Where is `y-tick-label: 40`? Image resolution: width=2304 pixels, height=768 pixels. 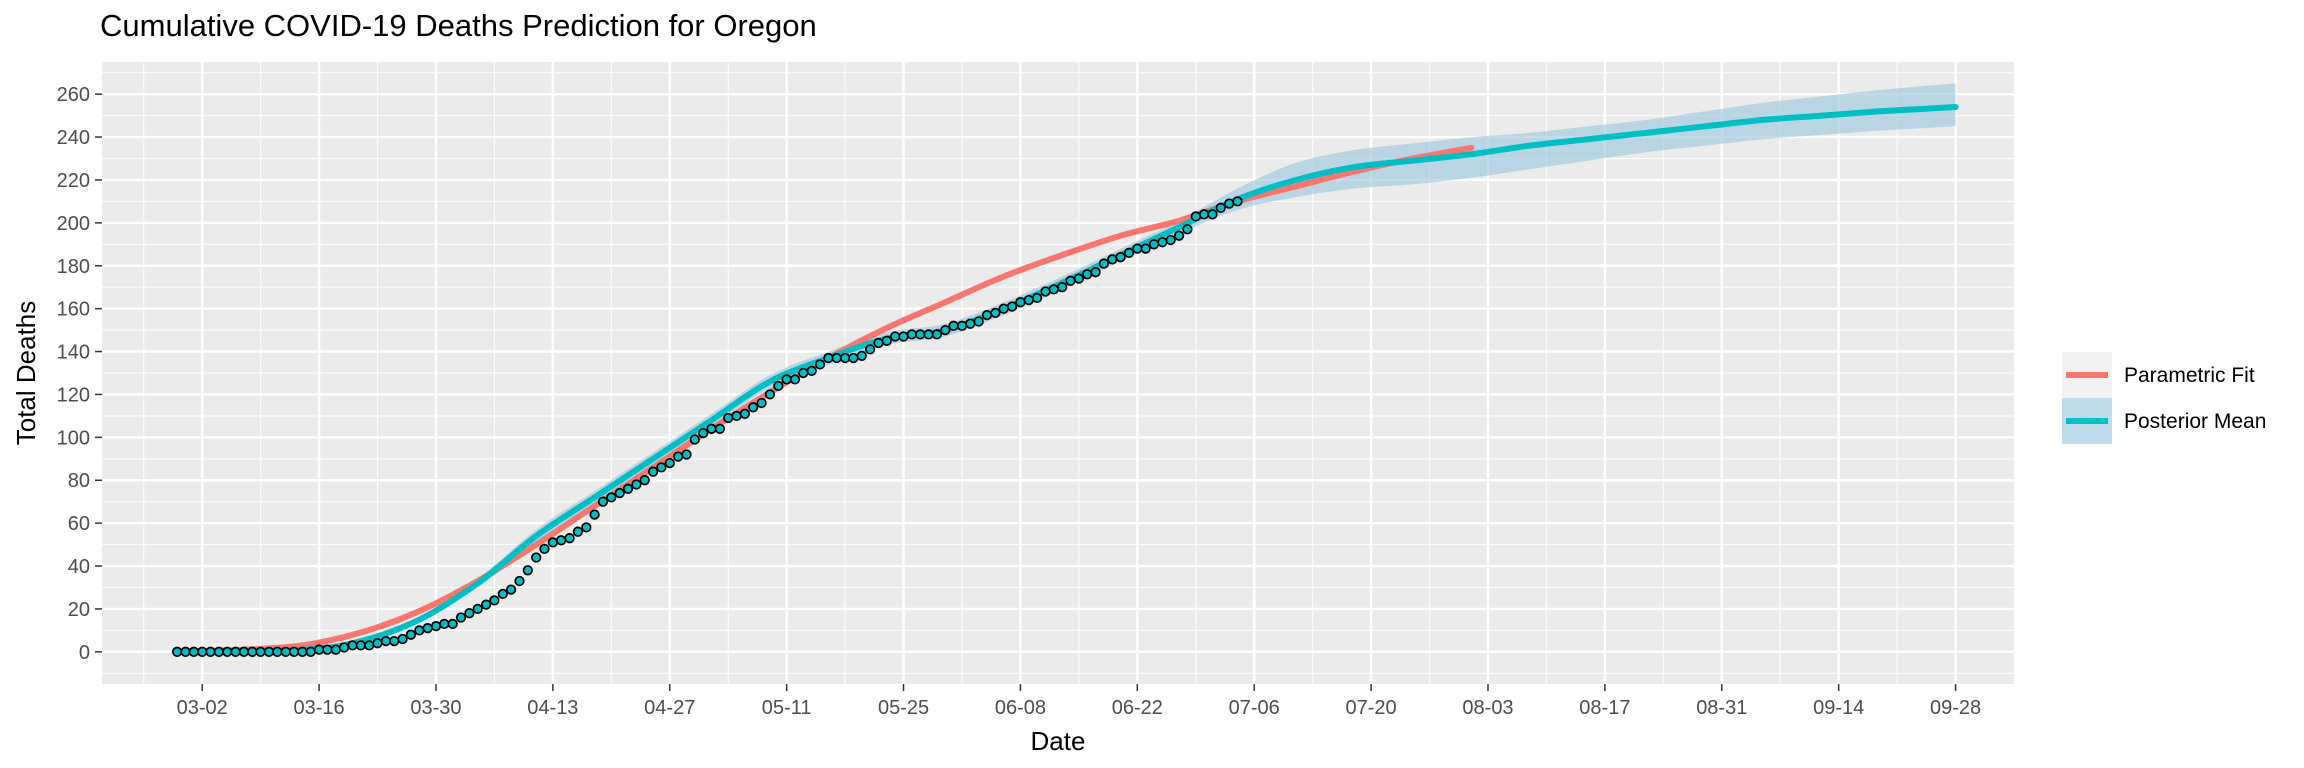 y-tick-label: 40 is located at coordinates (79, 567).